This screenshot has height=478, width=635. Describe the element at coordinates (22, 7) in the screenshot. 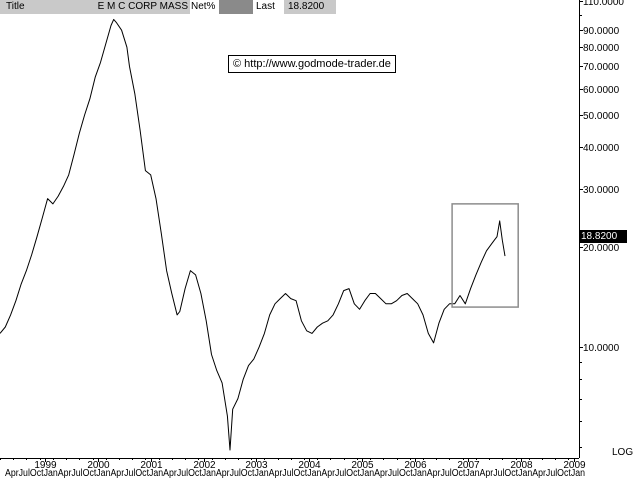

I see `header-title-label: Title` at that location.